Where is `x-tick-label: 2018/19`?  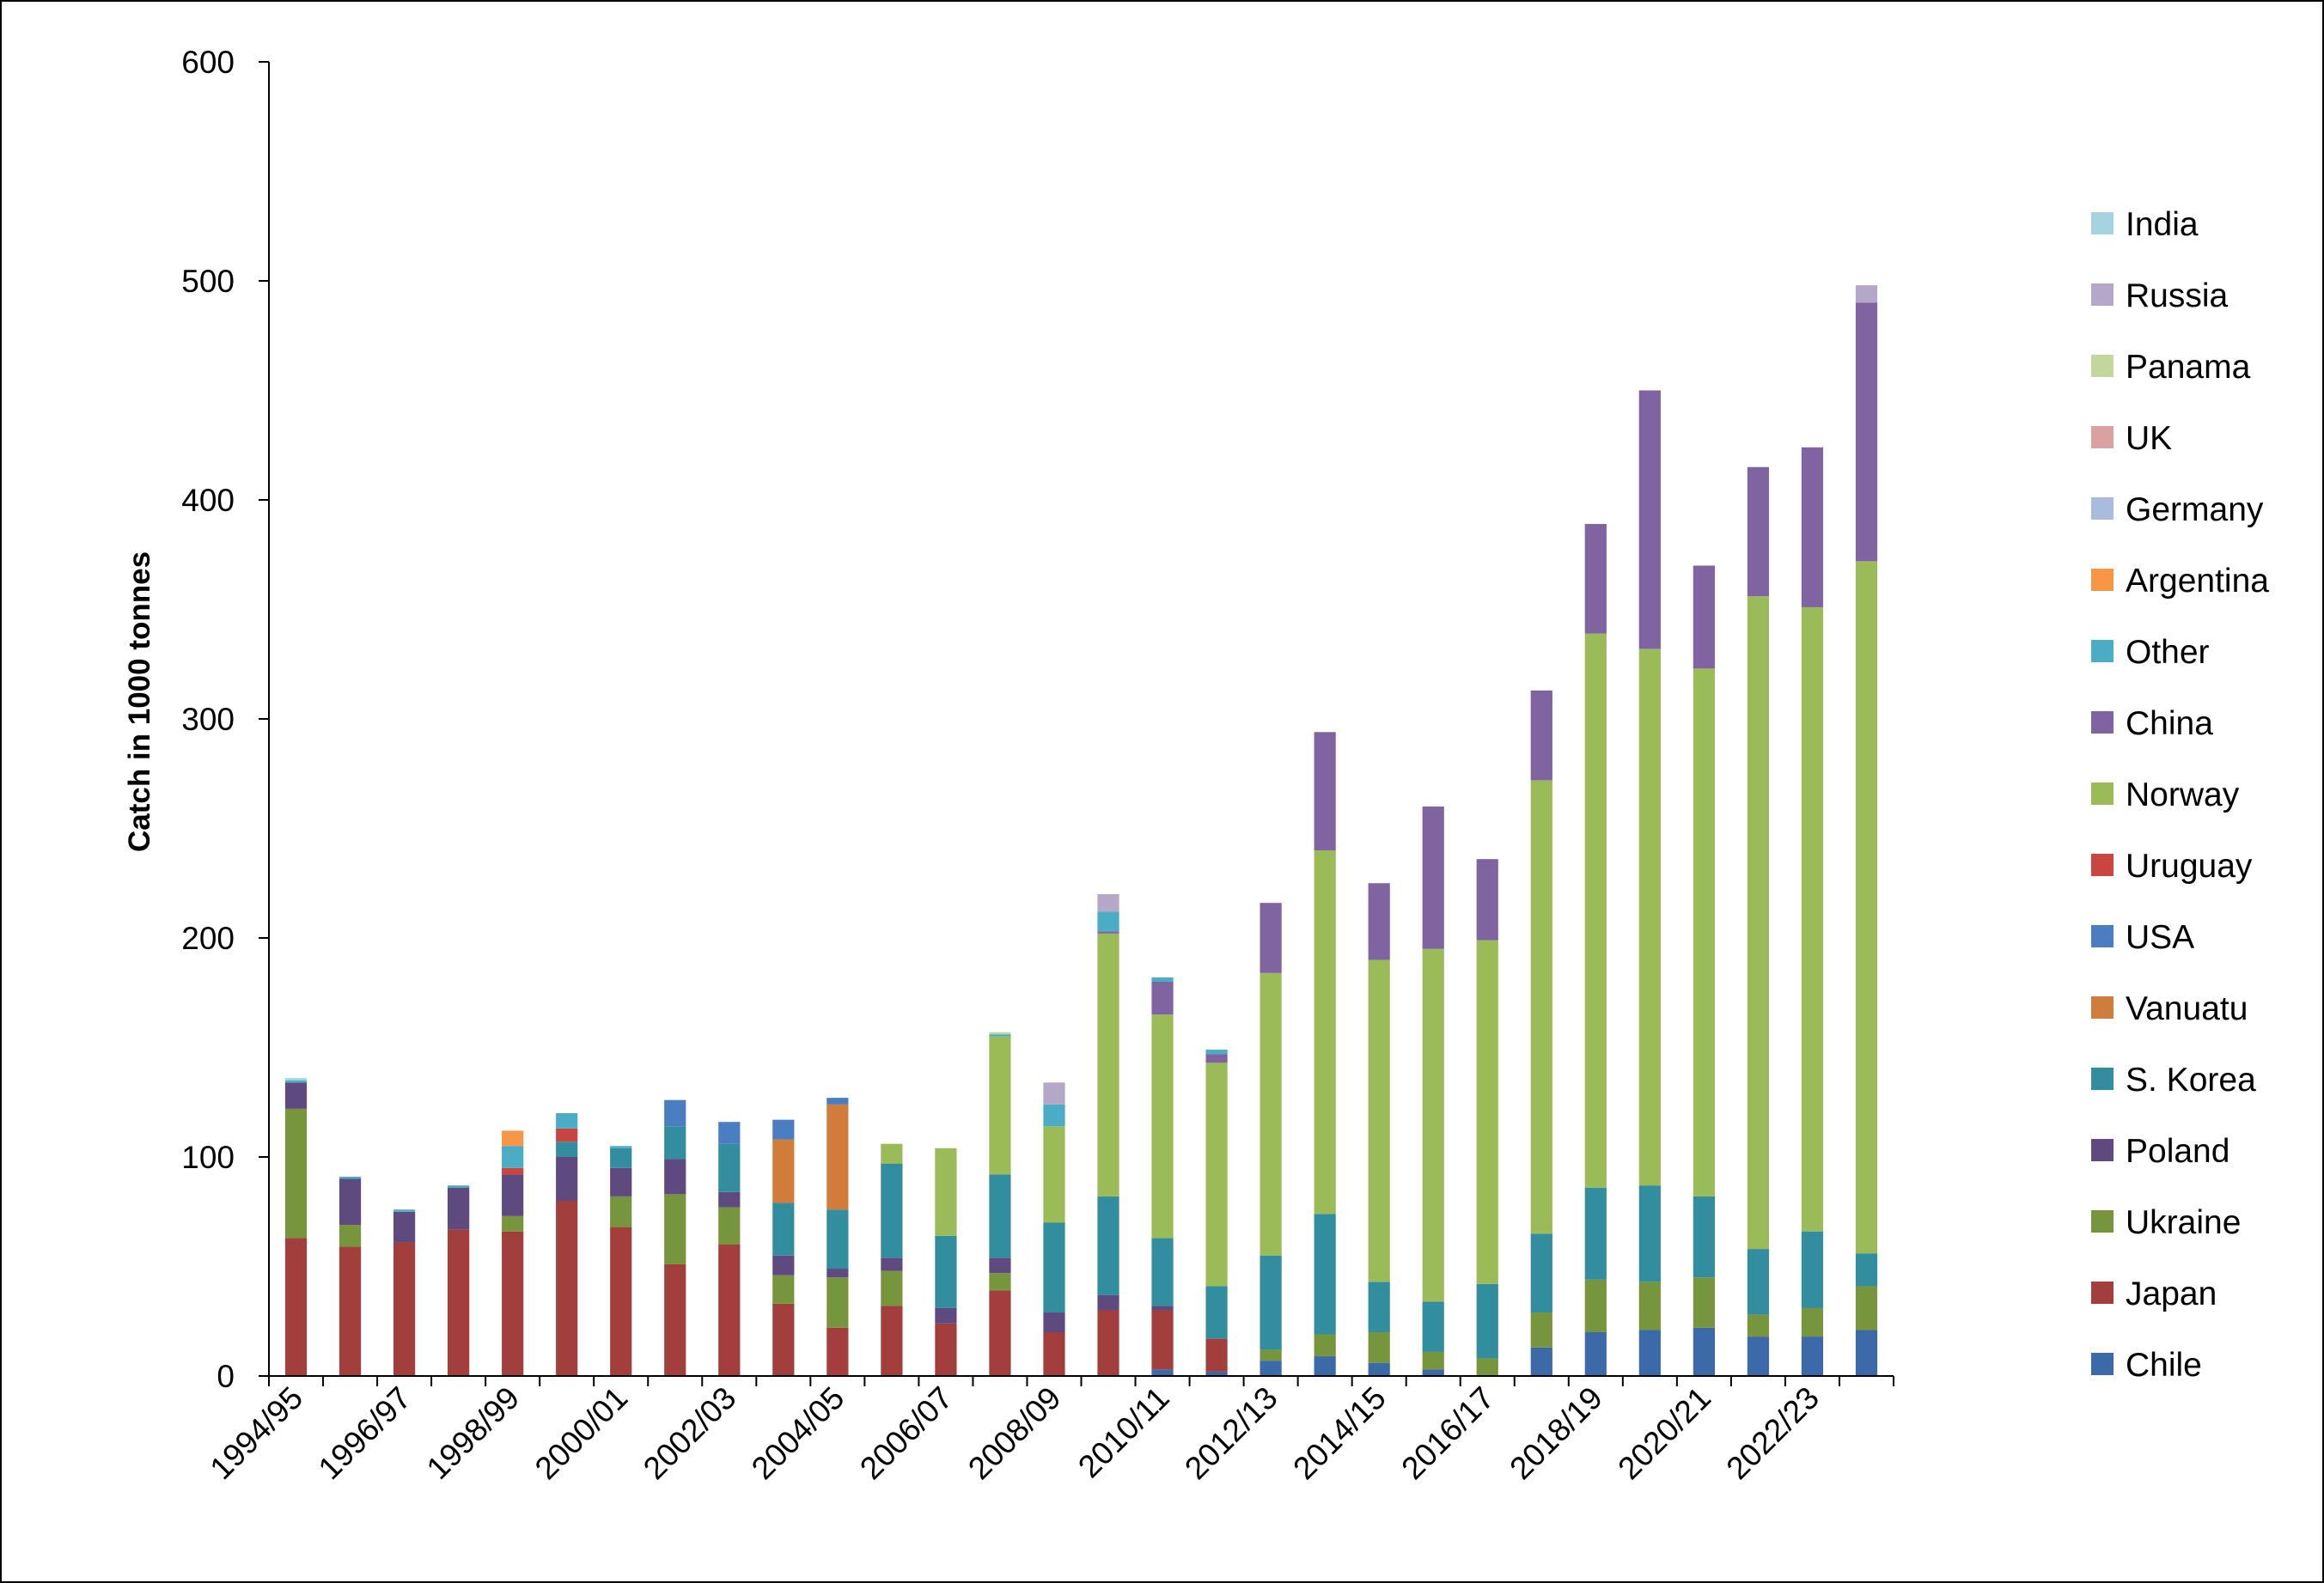
x-tick-label: 2018/19 is located at coordinates (1556, 1433).